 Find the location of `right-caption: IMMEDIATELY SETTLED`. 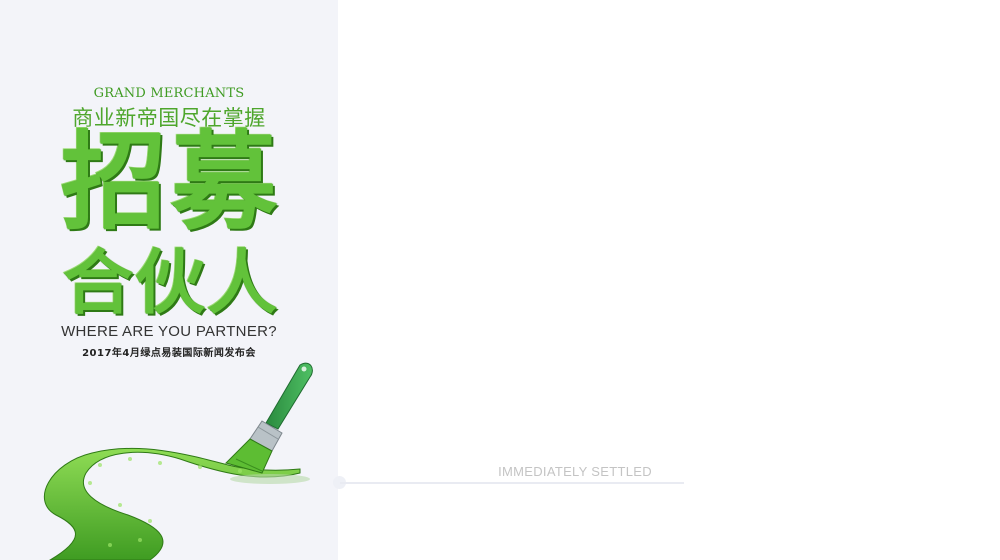

right-caption: IMMEDIATELY SETTLED is located at coordinates (575, 471).